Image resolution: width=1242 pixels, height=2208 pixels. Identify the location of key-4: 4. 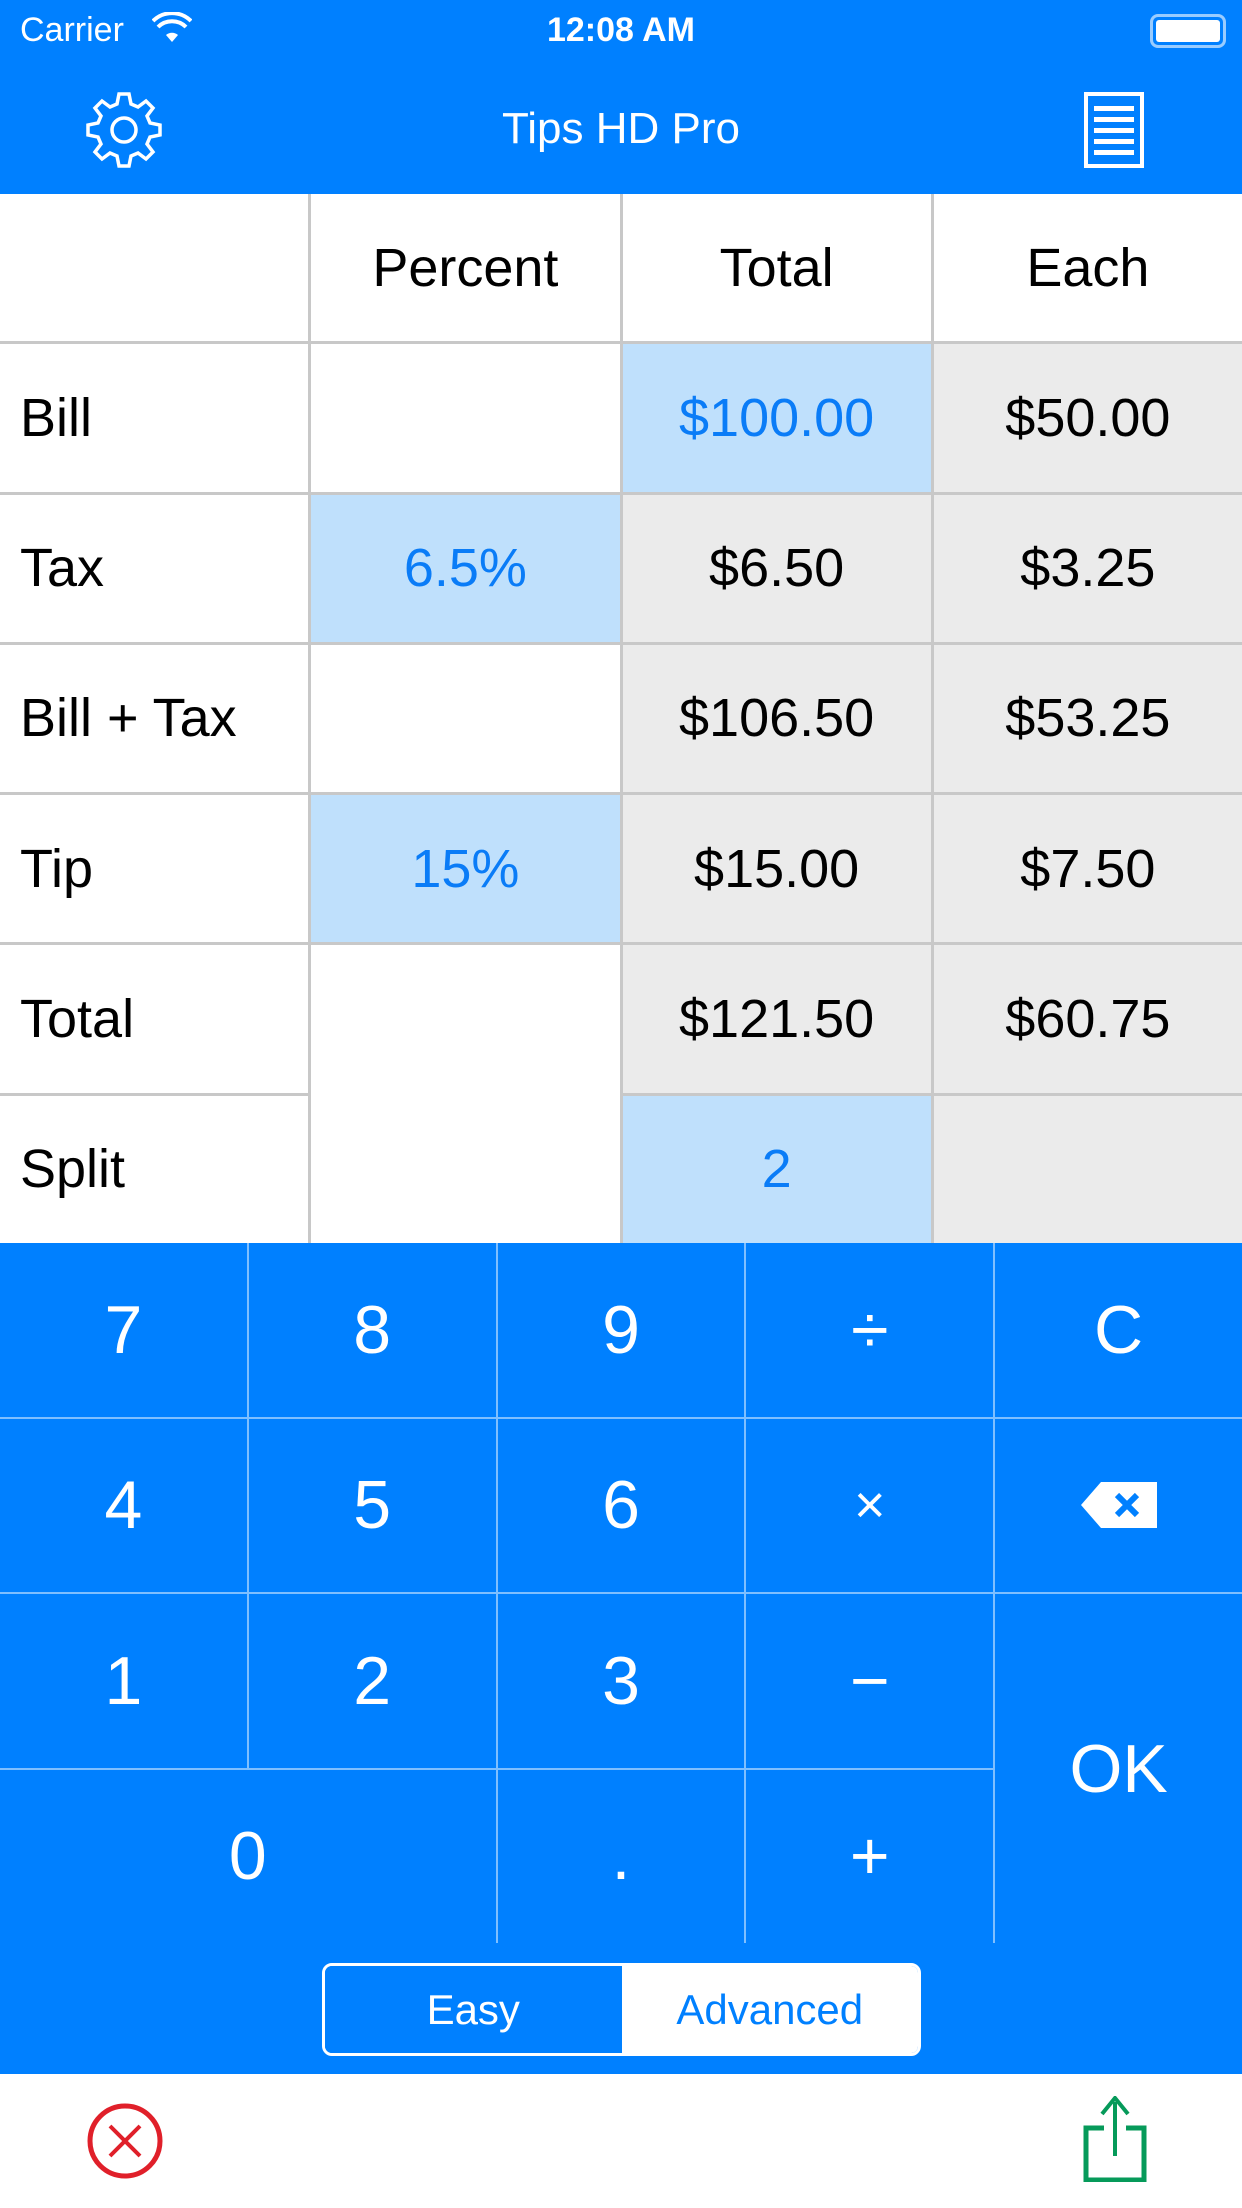
(123, 1505).